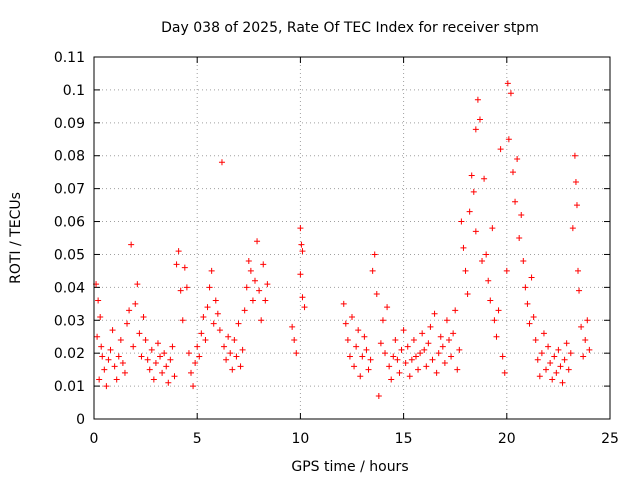 The image size is (640, 480). I want to click on x-tick-label: 0, so click(94, 439).